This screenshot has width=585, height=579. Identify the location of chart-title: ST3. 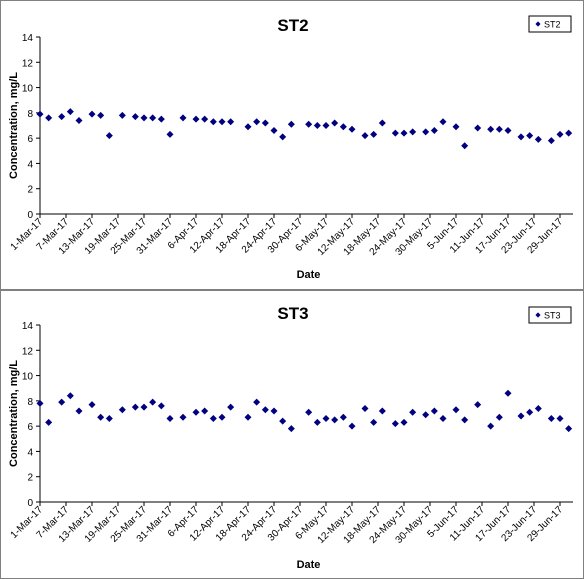
(292, 313).